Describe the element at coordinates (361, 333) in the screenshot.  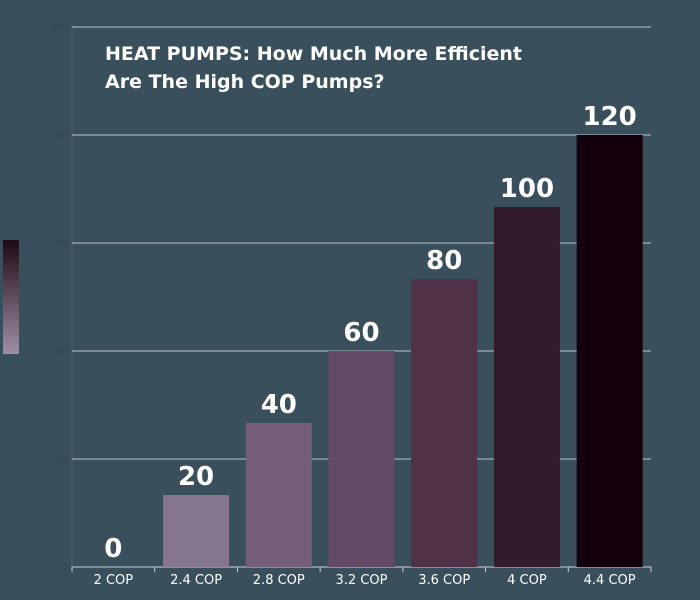
I see `data-label: 60` at that location.